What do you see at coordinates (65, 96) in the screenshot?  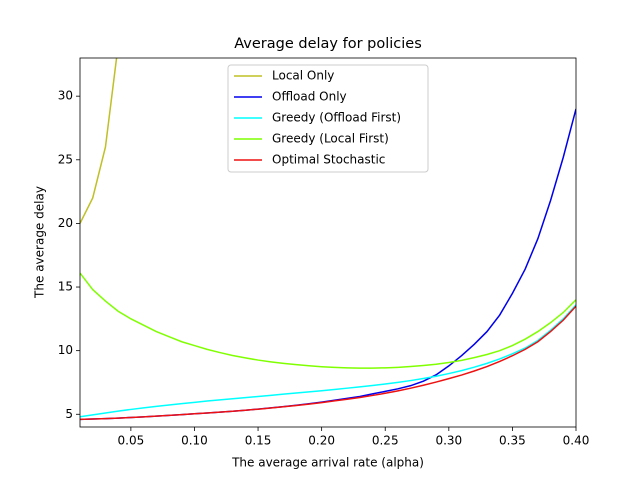 I see `y-tick-label: 30` at bounding box center [65, 96].